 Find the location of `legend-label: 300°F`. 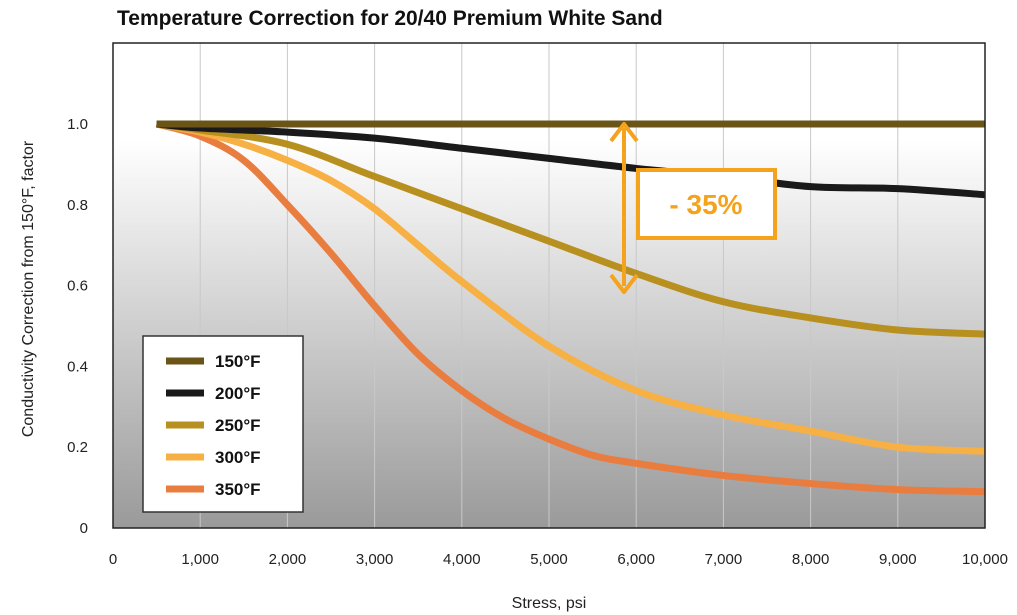

legend-label: 300°F is located at coordinates (238, 457).